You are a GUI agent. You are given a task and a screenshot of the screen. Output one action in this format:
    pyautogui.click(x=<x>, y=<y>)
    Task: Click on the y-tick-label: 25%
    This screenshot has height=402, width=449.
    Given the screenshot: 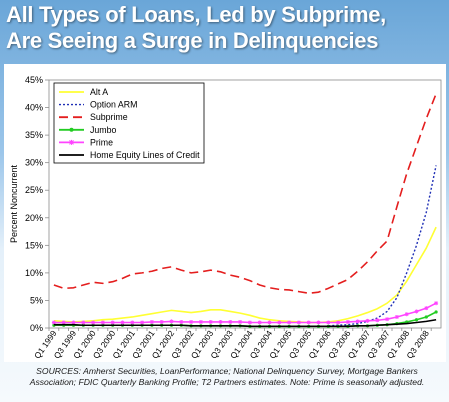 What is the action you would take?
    pyautogui.click(x=34, y=190)
    